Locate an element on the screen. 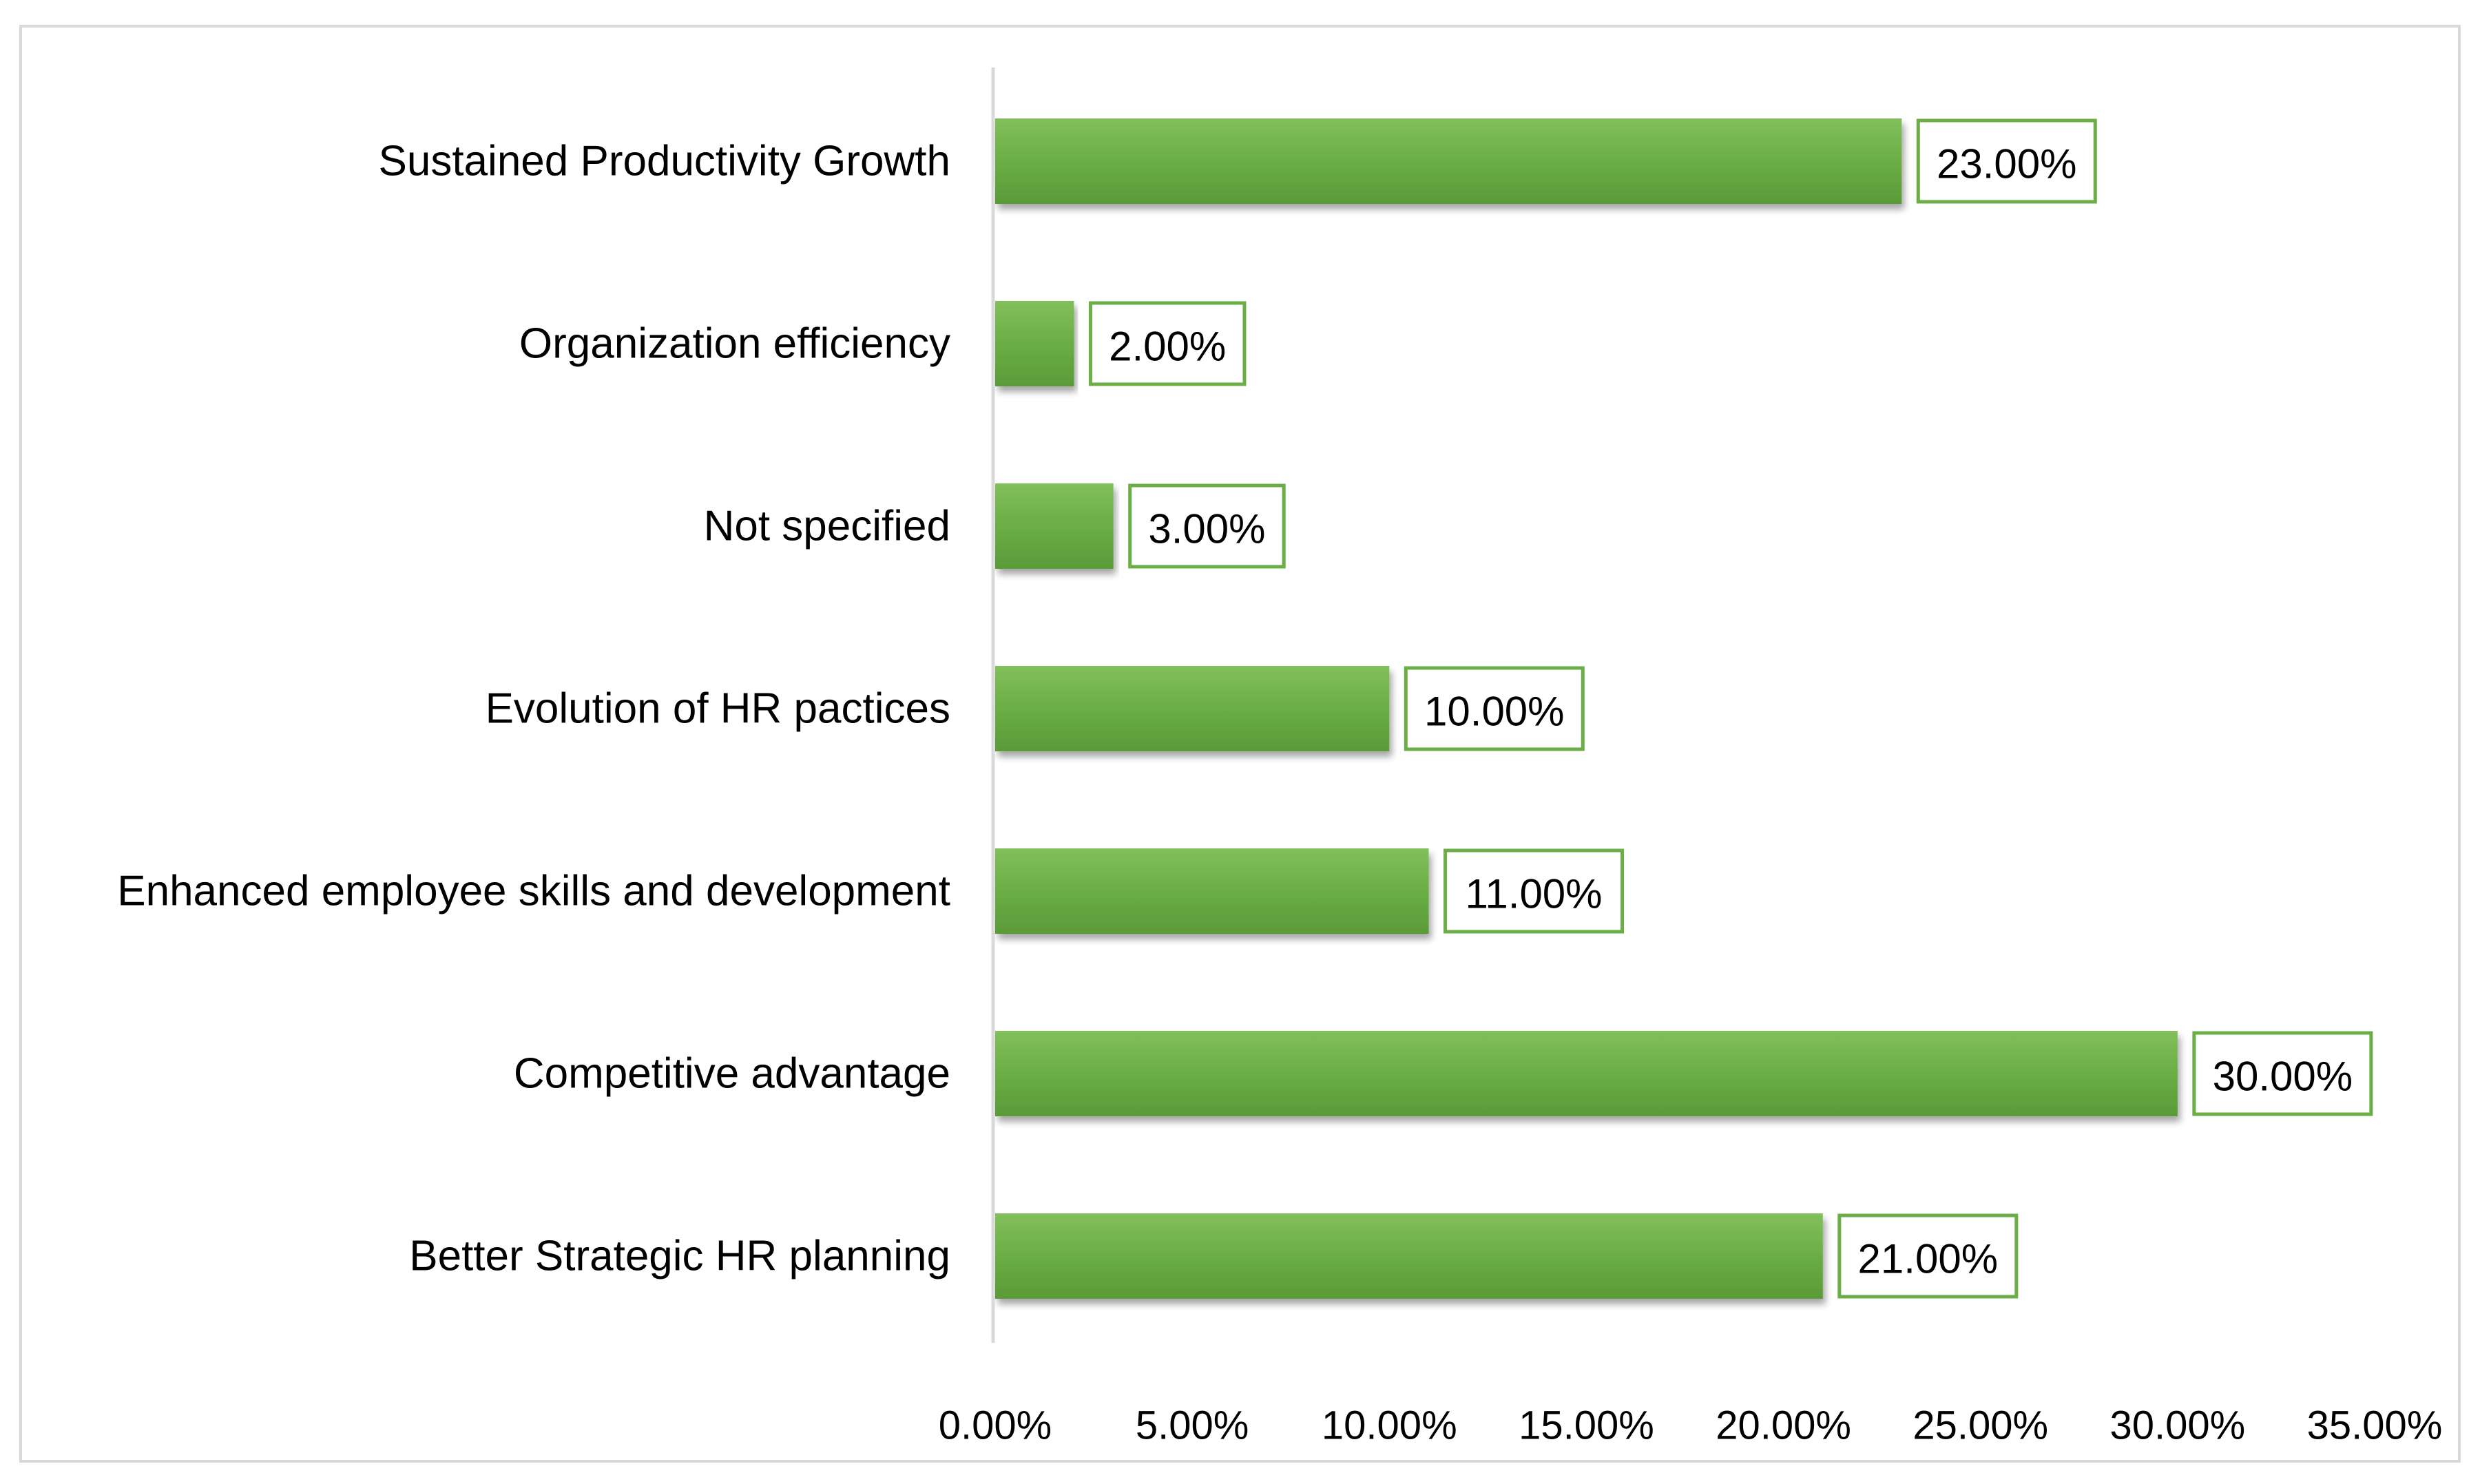  category-label: Not specified is located at coordinates (827, 526).